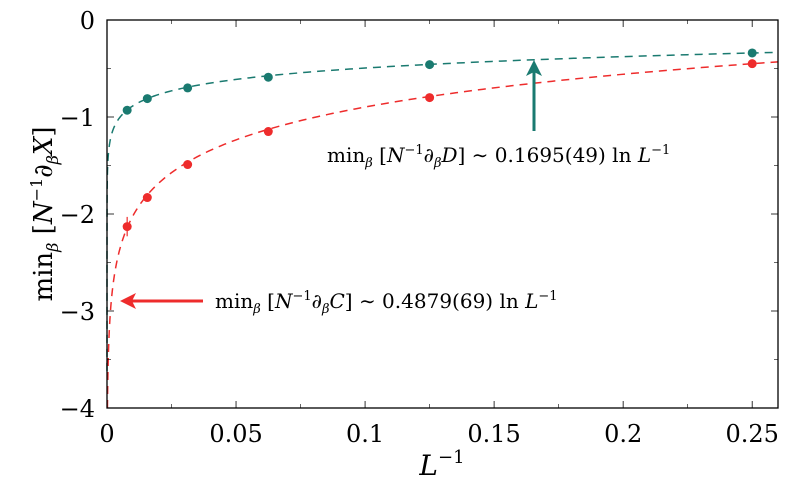 The height and width of the screenshot is (495, 792). I want to click on y-tick-label: −4, so click(77, 409).